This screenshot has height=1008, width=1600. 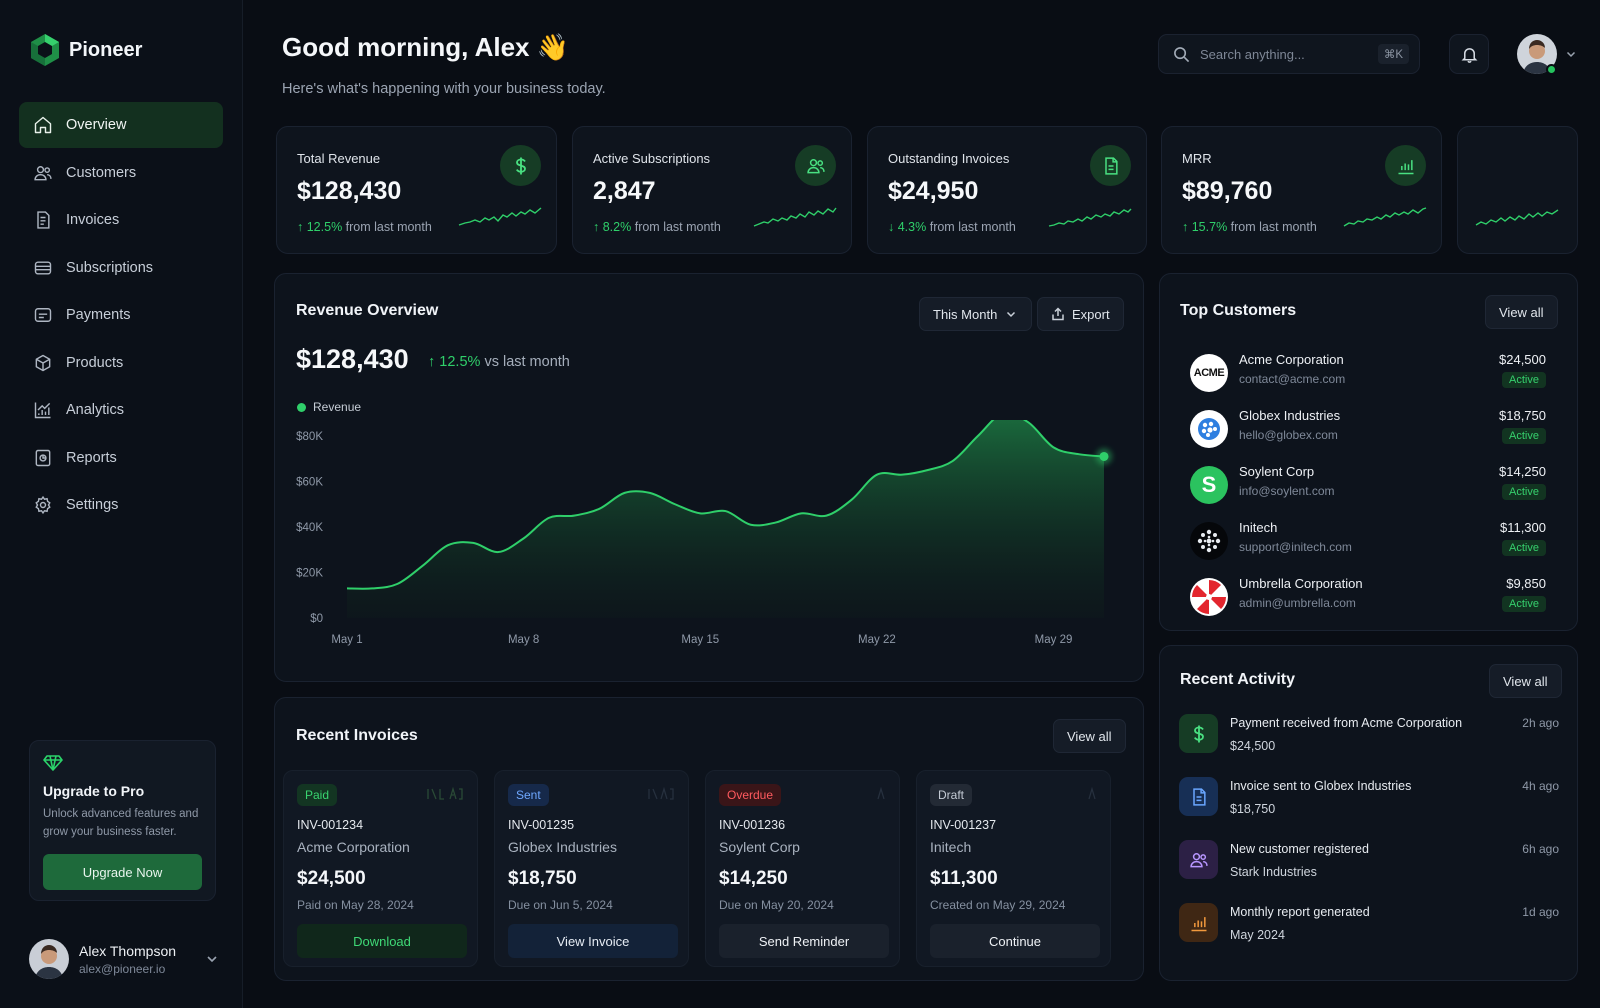 I want to click on activity-item: Monthly report generated May 2024 1d ago, so click(x=1369, y=928).